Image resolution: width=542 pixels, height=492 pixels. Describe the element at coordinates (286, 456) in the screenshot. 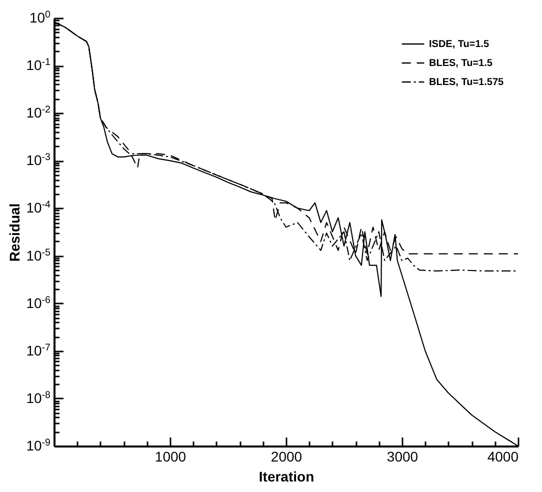

I see `x-tick-label: 2000` at that location.